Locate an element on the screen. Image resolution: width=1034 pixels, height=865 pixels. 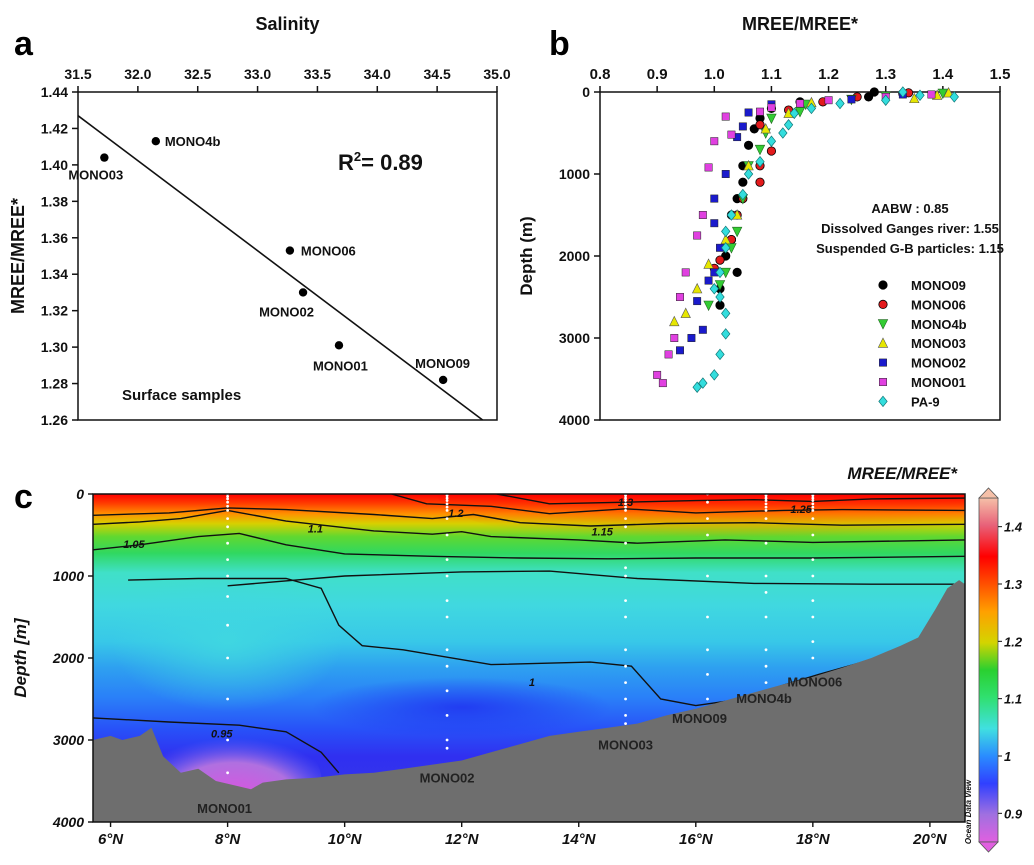
panel-b-xtick-label: 1.5 is located at coordinates (1000, 74).